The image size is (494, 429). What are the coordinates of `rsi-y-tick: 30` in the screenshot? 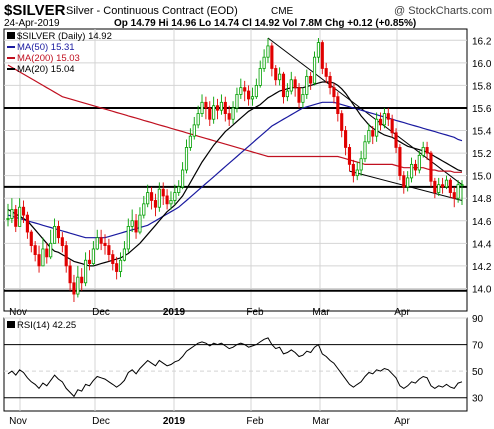 It's located at (478, 399).